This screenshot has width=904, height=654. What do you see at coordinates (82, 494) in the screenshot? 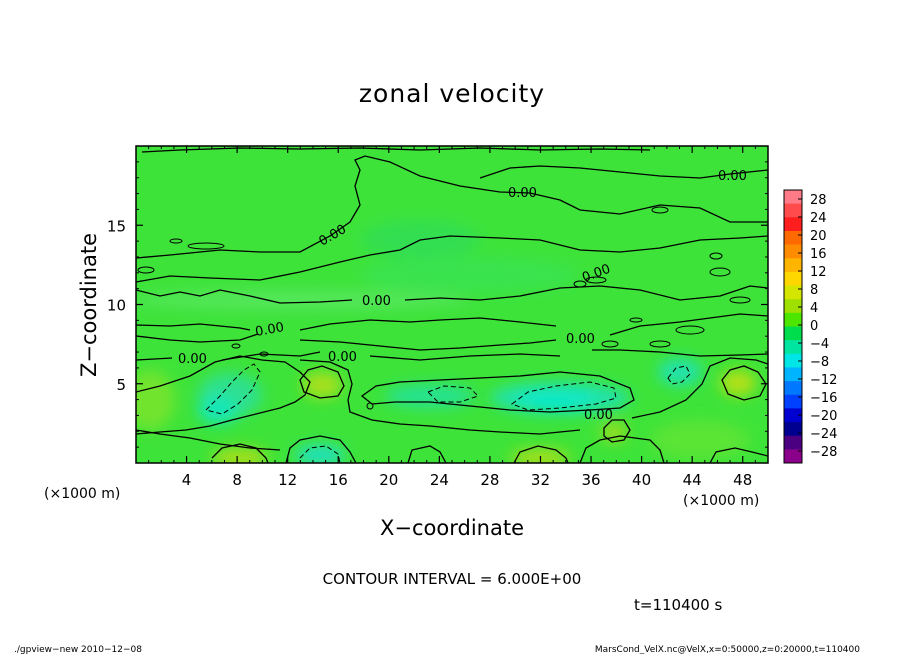
I see `x-axis-unit-left: (×1000 m)` at bounding box center [82, 494].